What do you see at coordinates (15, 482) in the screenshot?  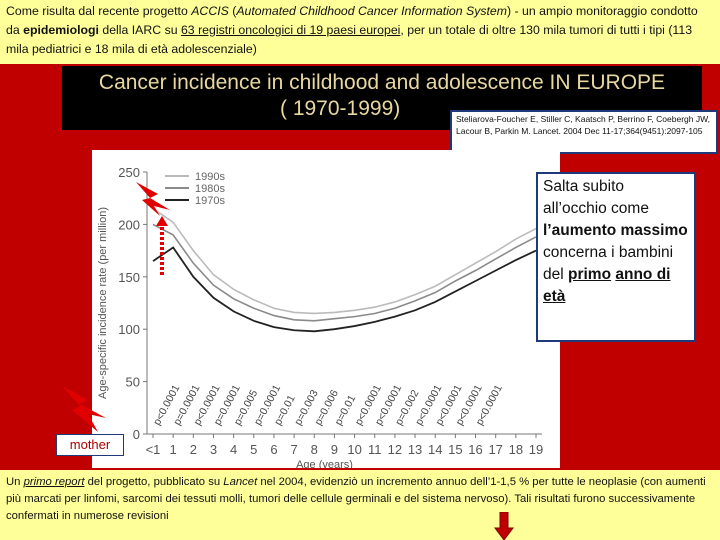 I see `bottom-text: Un` at bounding box center [15, 482].